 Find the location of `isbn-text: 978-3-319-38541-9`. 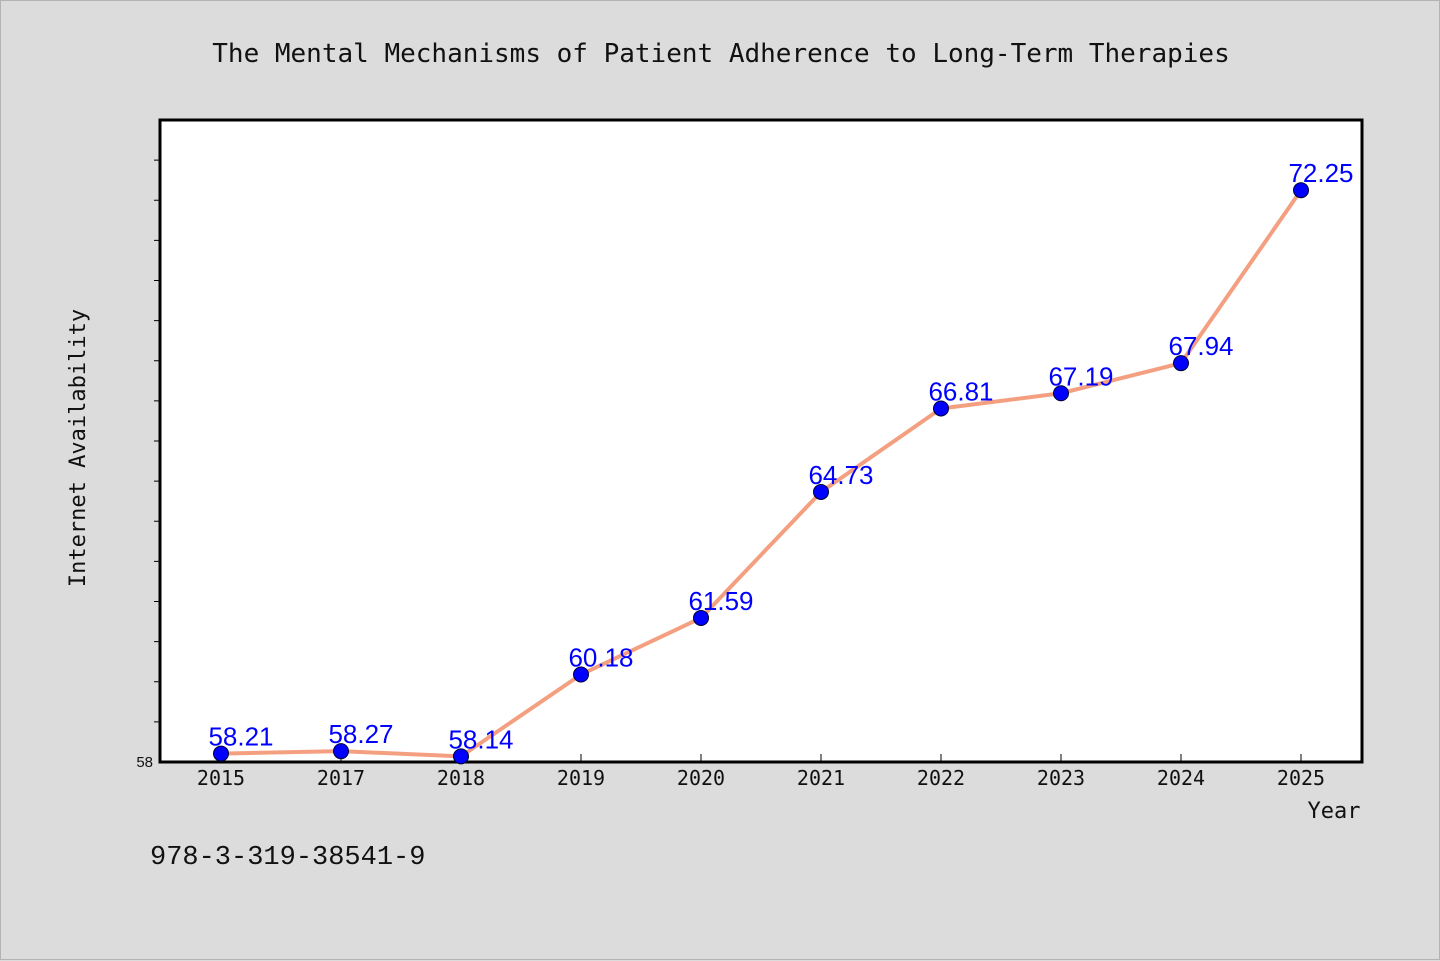

isbn-text: 978-3-319-38541-9 is located at coordinates (287, 858).